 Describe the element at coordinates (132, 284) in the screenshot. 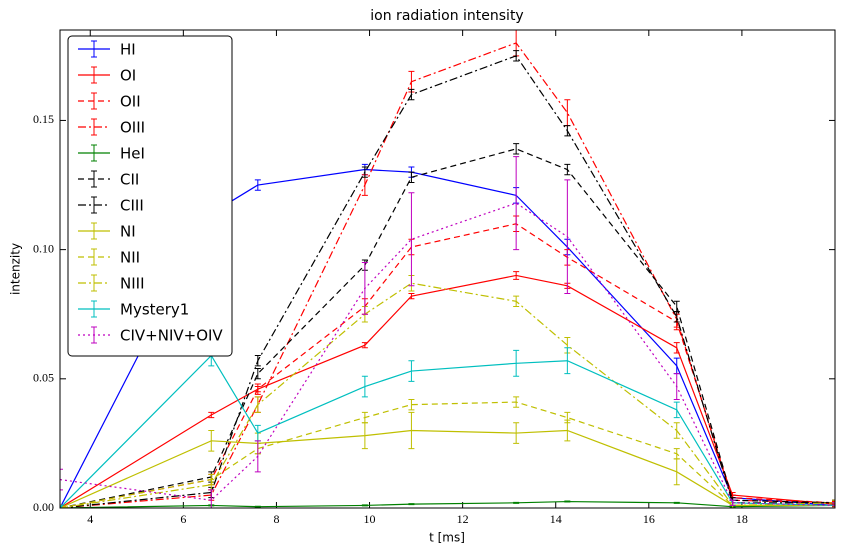

I see `legend-label: NIII` at that location.